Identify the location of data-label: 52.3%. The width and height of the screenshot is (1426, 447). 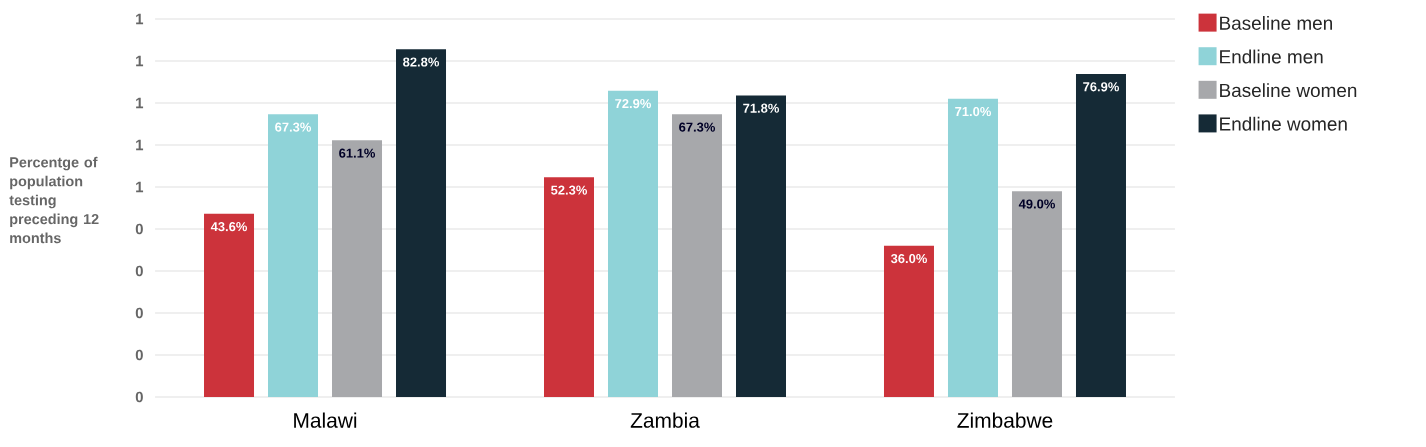
(569, 190).